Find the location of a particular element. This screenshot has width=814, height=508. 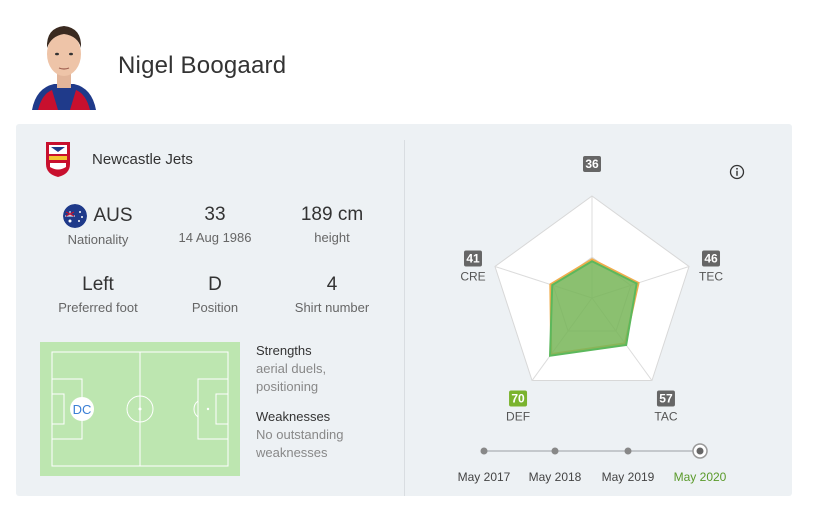

position-value: D is located at coordinates (215, 284).